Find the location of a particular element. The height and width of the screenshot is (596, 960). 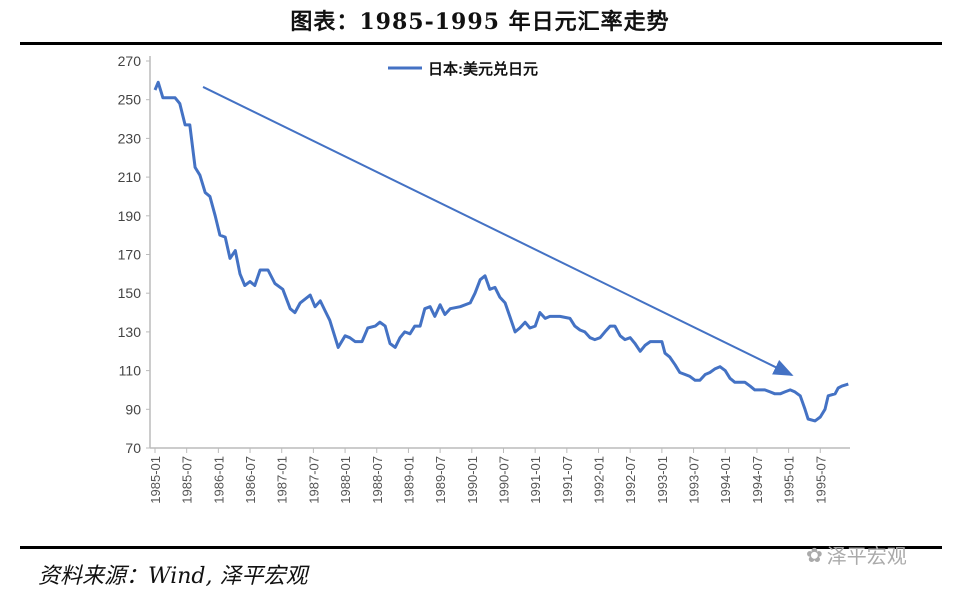

y-tick-label: 270 is located at coordinates (130, 61).